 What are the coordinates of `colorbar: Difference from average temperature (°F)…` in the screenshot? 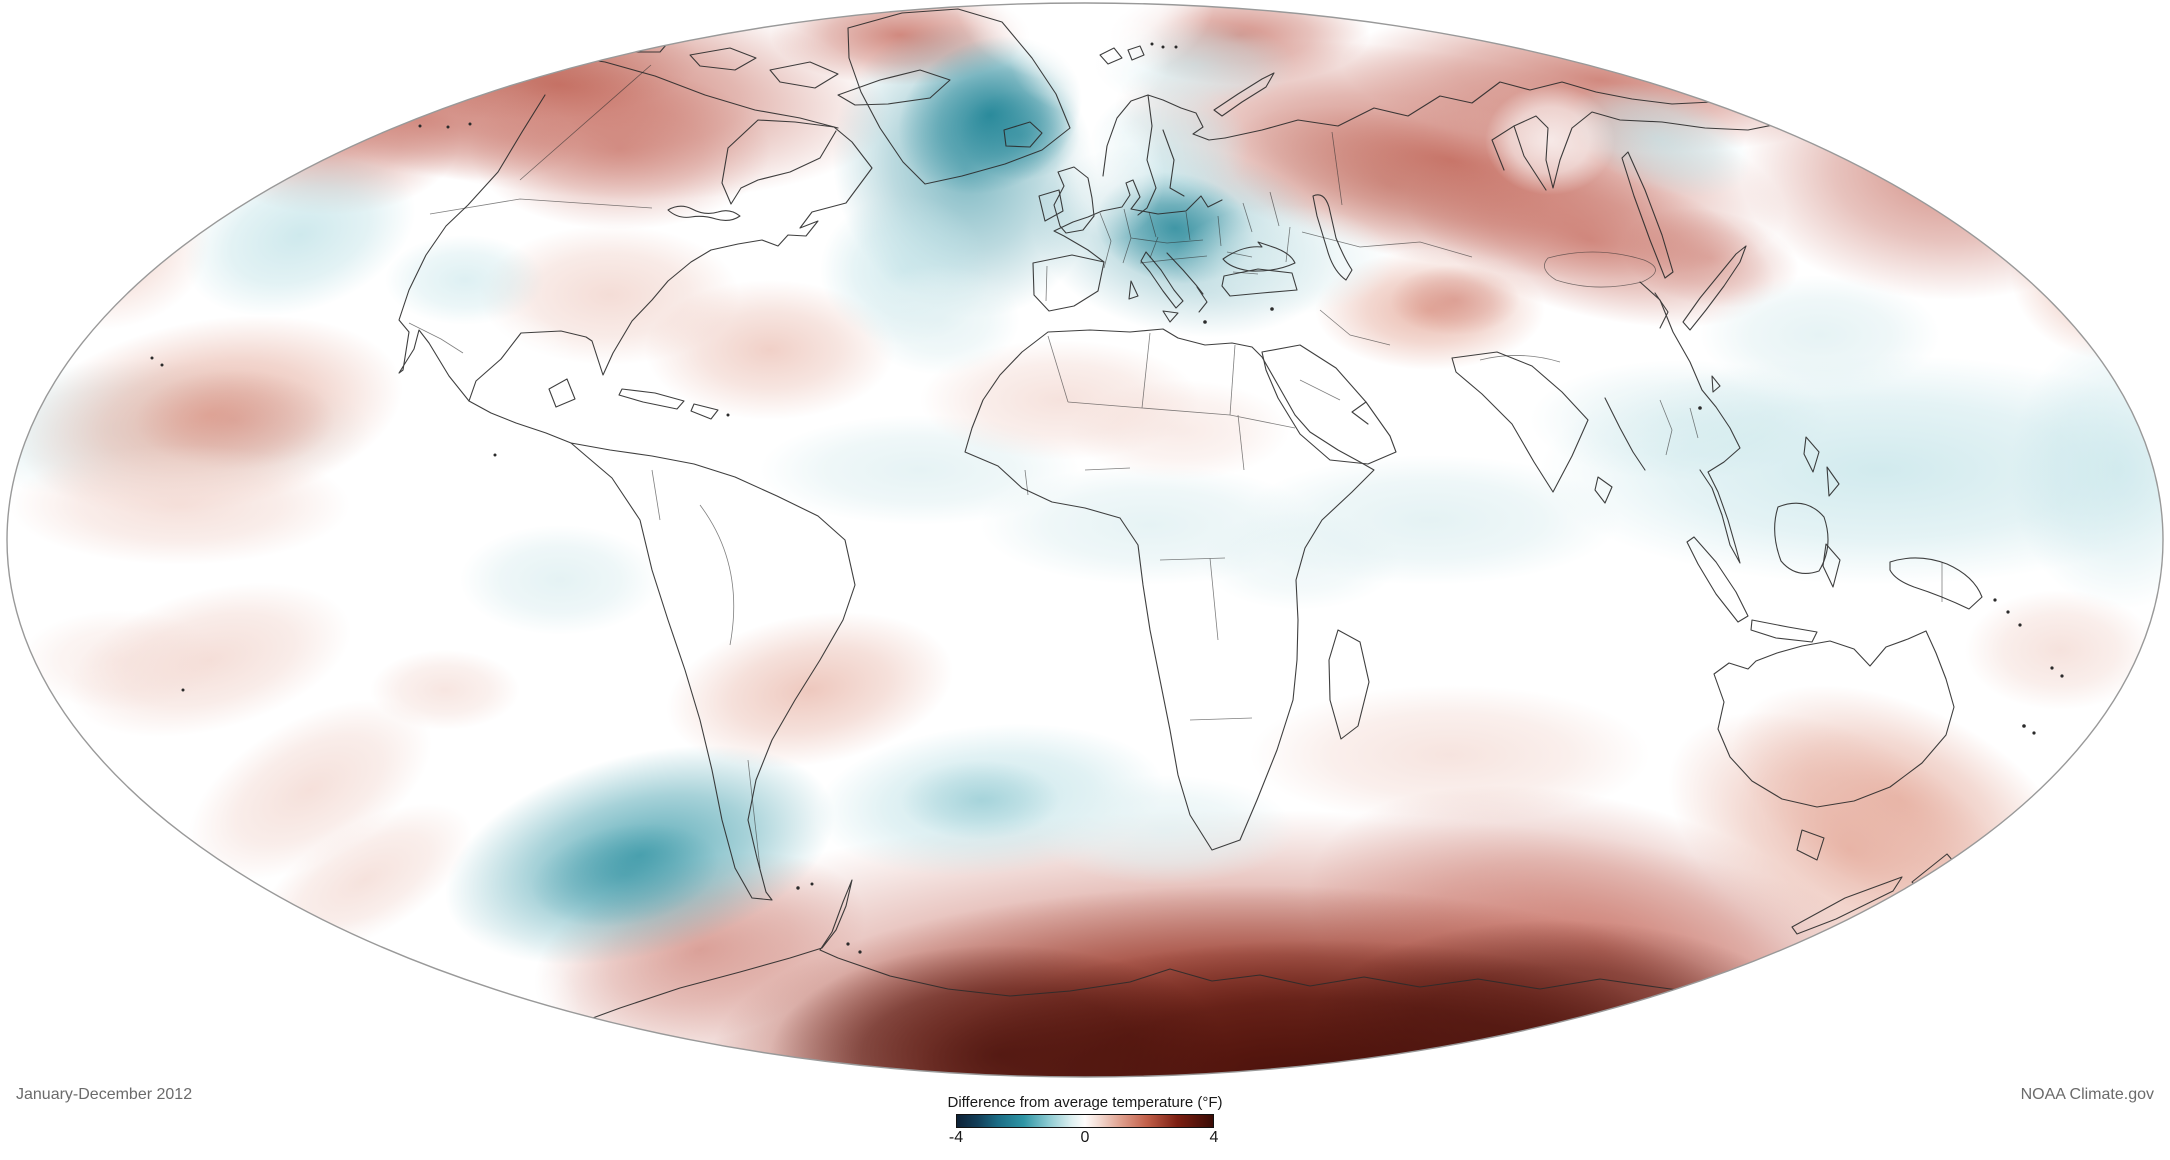 It's located at (1085, 1121).